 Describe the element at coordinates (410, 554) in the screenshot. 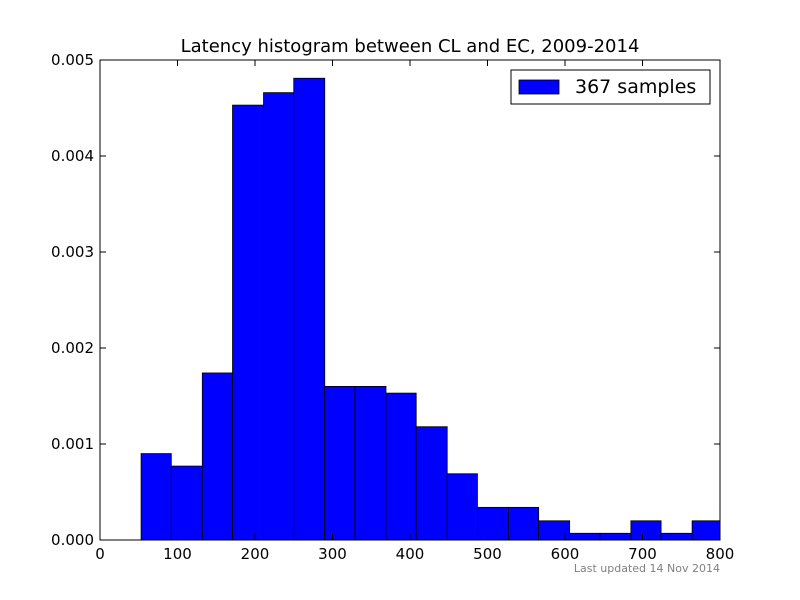

I see `x-tick-label: 400` at that location.